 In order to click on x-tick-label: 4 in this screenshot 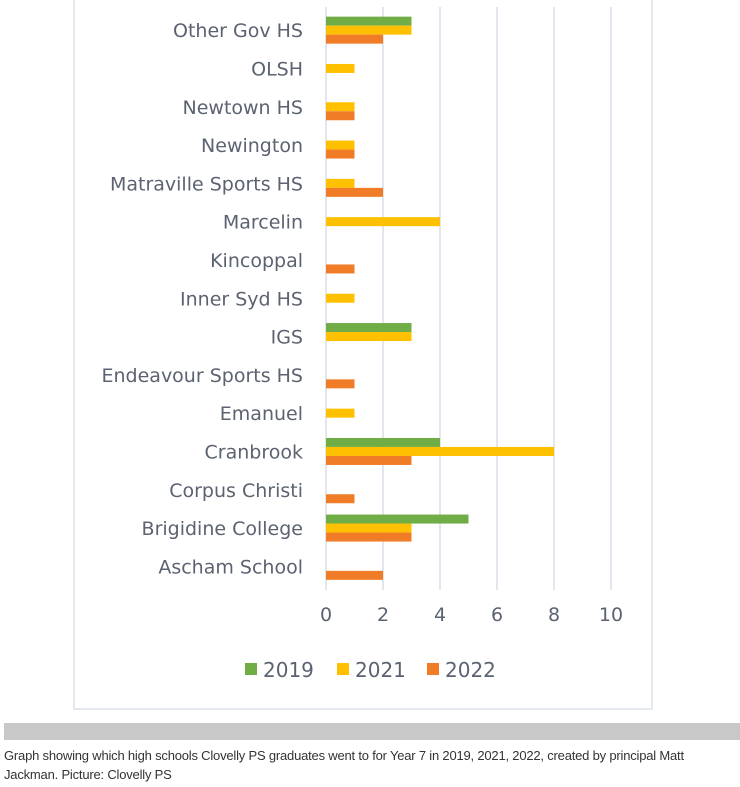, I will do `click(440, 615)`.